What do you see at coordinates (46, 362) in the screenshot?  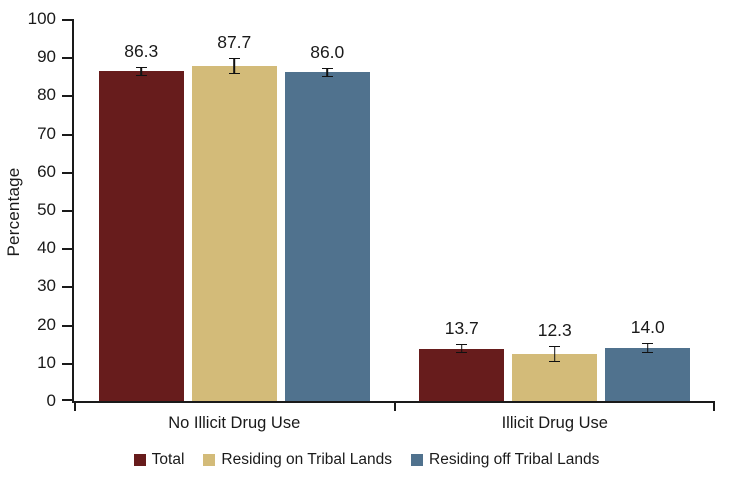 I see `y-axis-tick-label: 10` at bounding box center [46, 362].